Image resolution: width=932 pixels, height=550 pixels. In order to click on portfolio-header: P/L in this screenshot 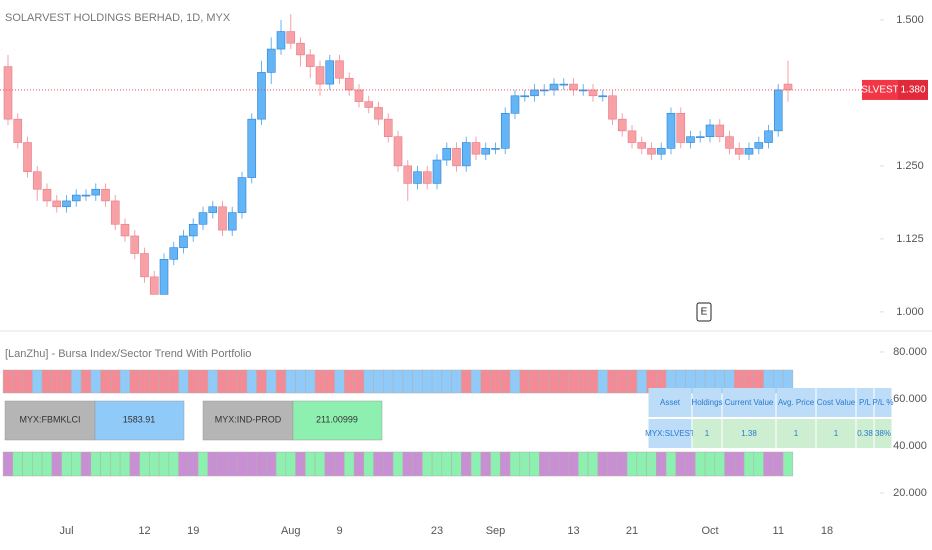, I will do `click(865, 402)`.